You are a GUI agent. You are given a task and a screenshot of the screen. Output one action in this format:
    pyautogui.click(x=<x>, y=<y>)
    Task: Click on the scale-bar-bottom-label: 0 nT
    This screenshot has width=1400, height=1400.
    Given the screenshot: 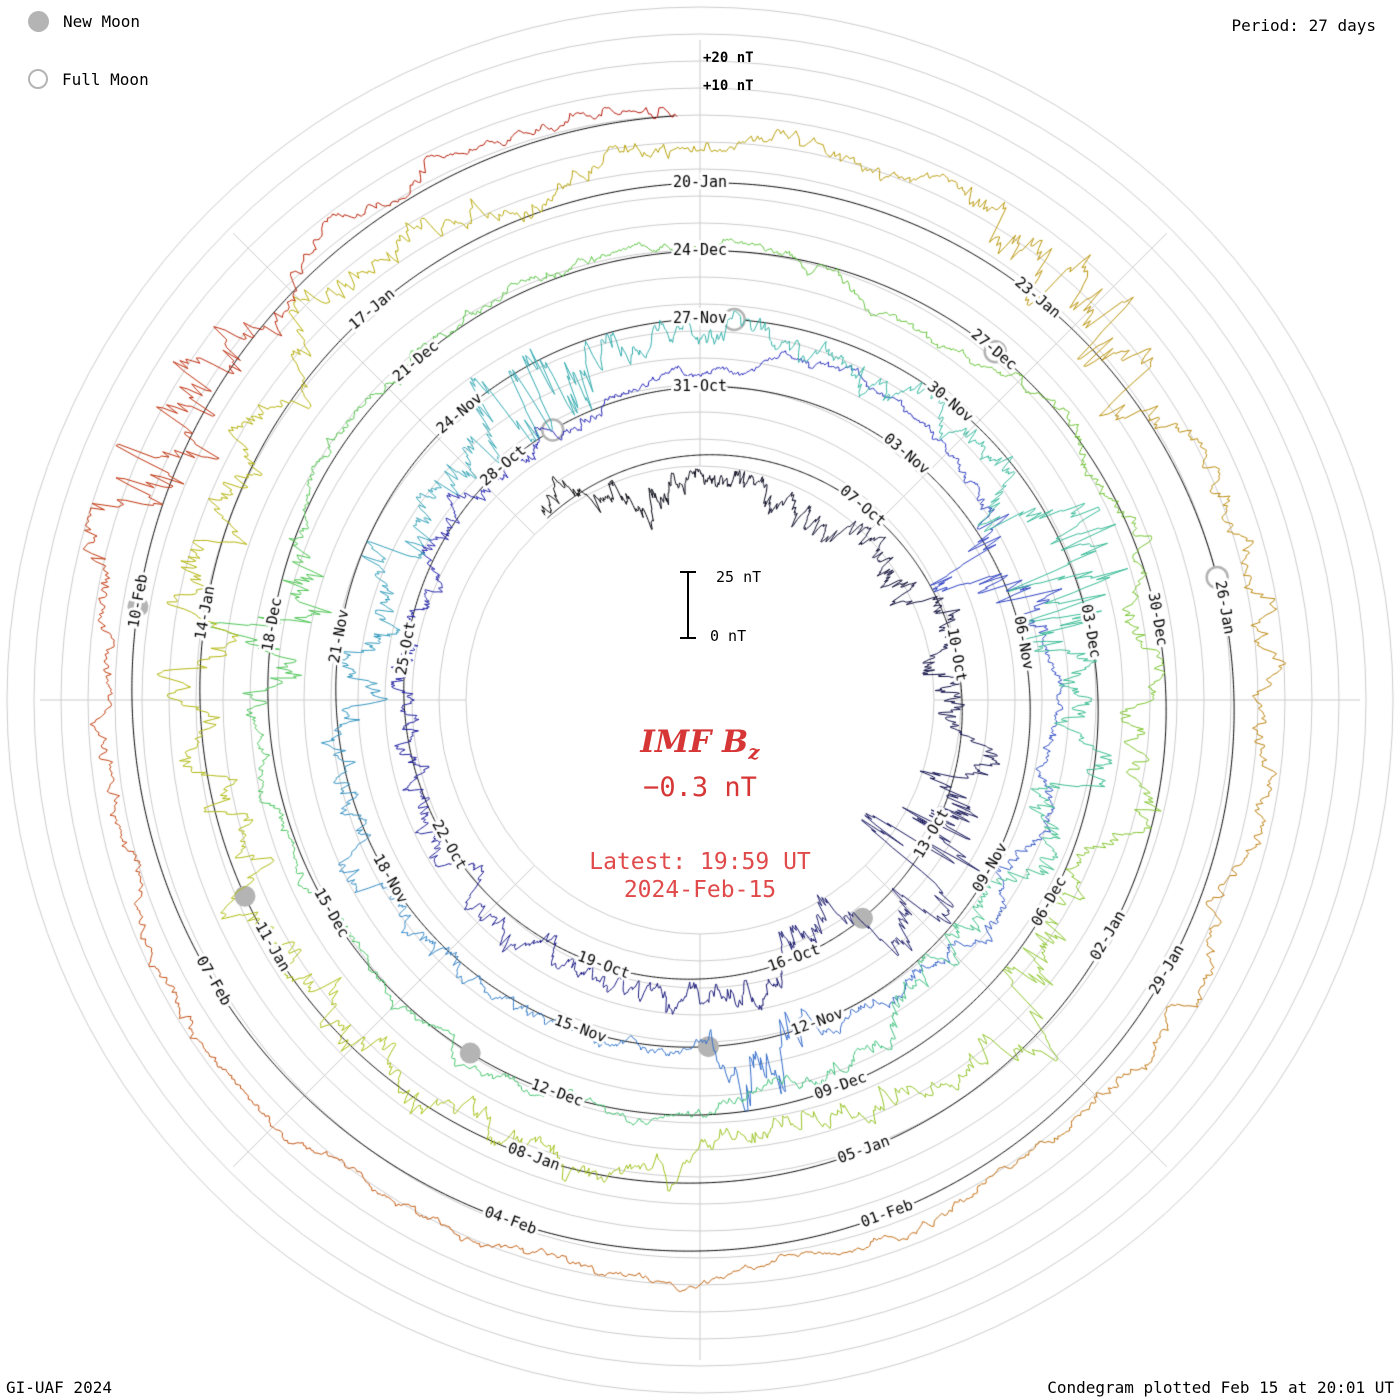 What is the action you would take?
    pyautogui.click(x=728, y=636)
    